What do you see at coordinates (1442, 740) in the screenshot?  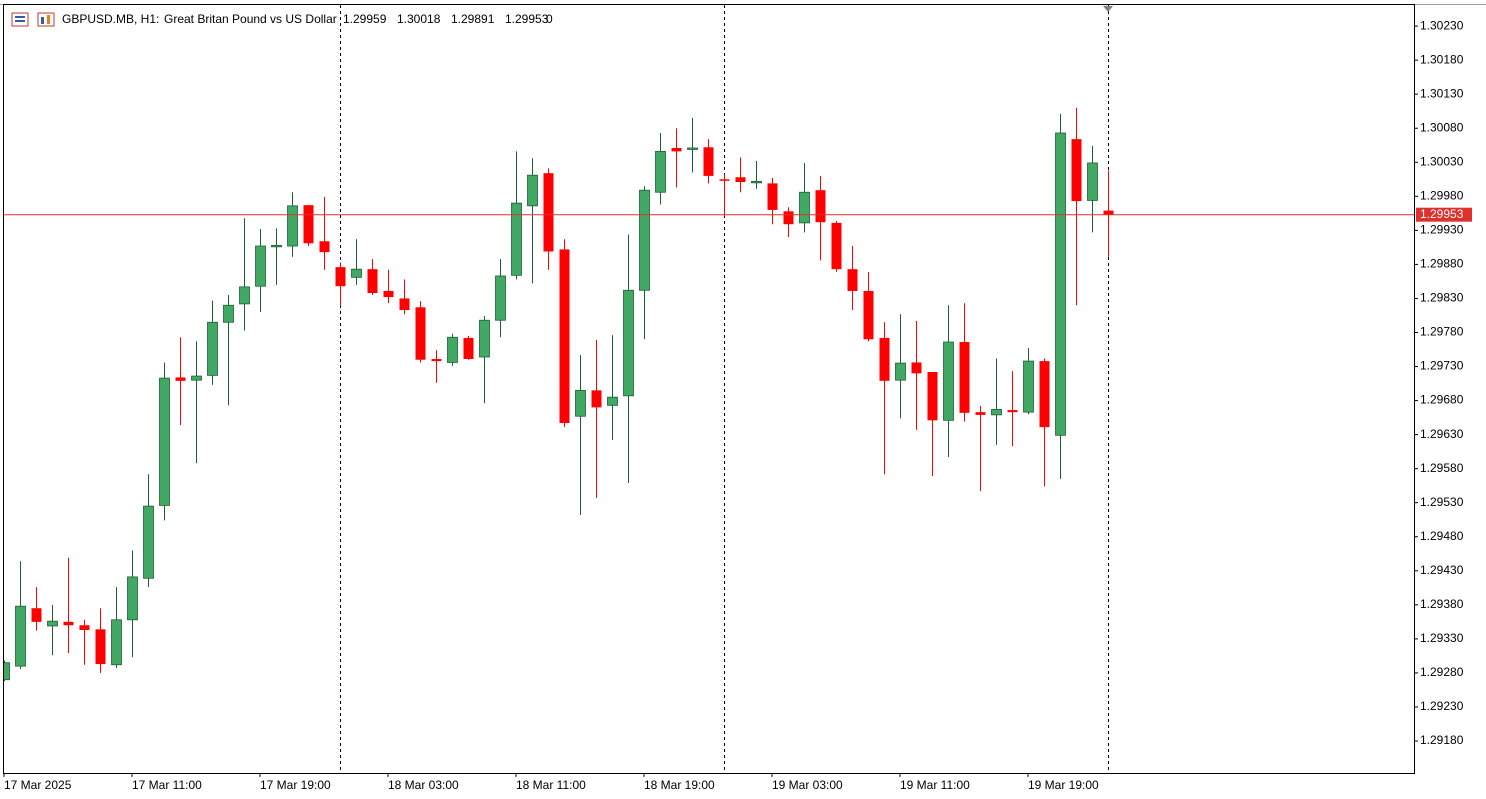 I see `y-tick-label: 1.29180` at bounding box center [1442, 740].